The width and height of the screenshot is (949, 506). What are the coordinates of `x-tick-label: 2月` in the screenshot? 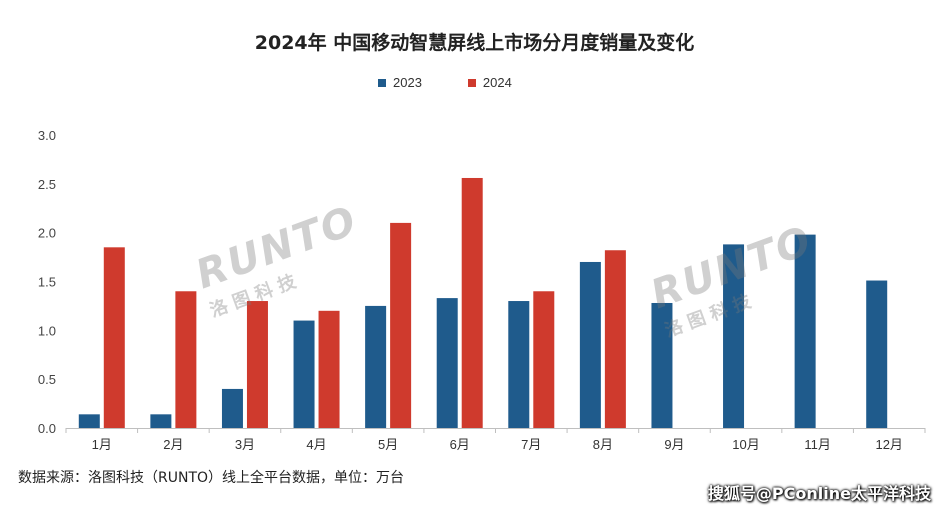 It's located at (173, 444).